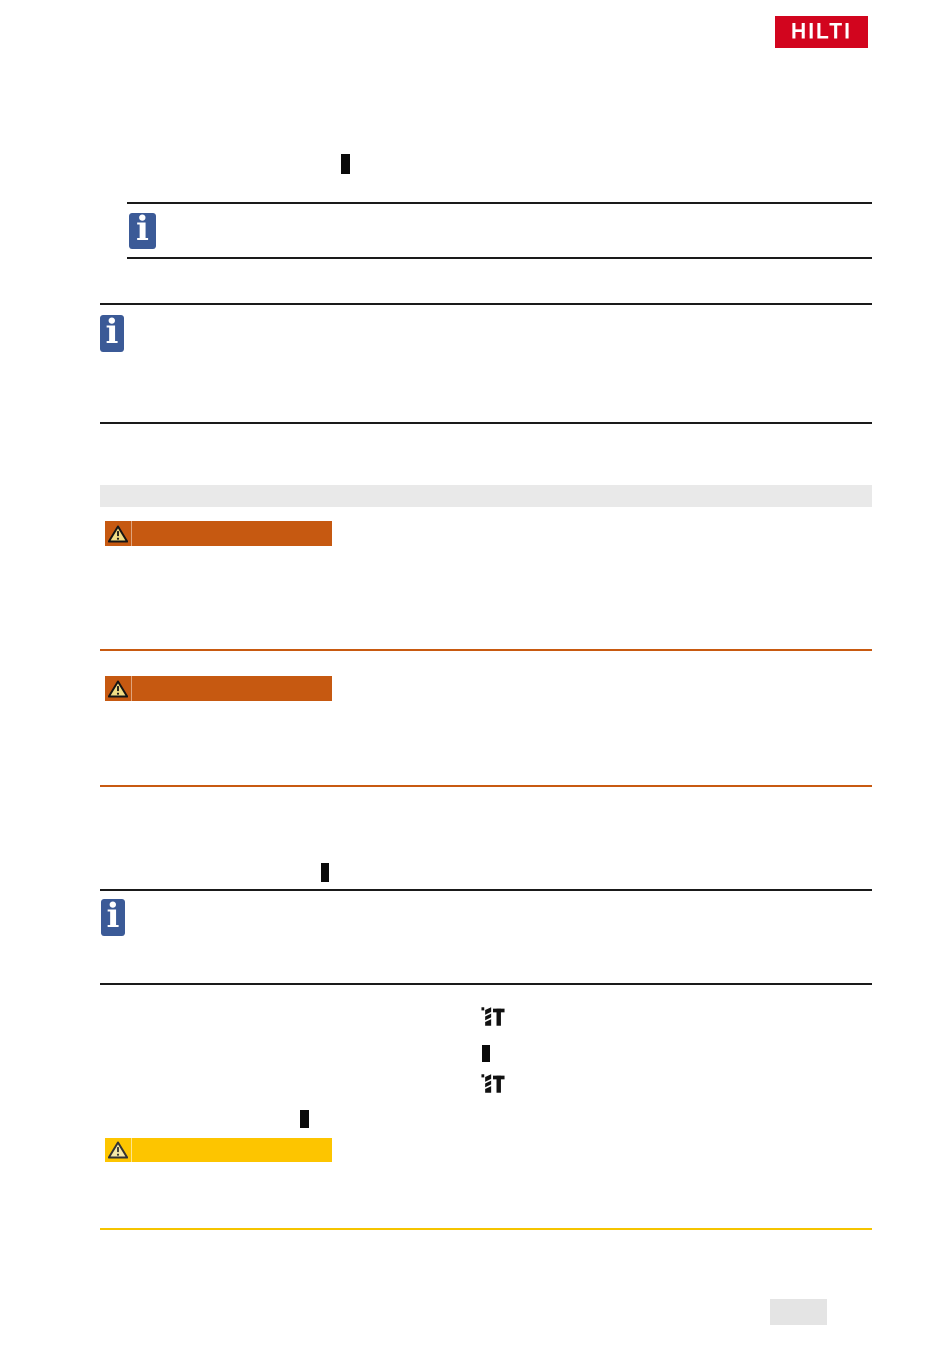 The image size is (950, 1353). What do you see at coordinates (218, 1150) in the screenshot?
I see `caution-banner` at bounding box center [218, 1150].